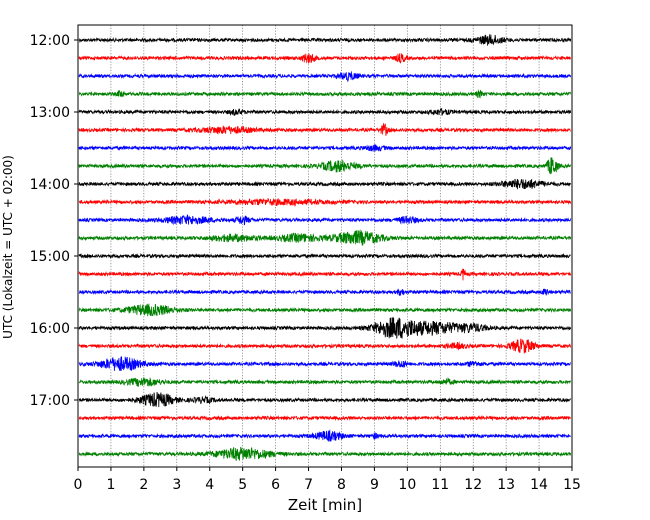  I want to click on x-tick-label: 9, so click(374, 485).